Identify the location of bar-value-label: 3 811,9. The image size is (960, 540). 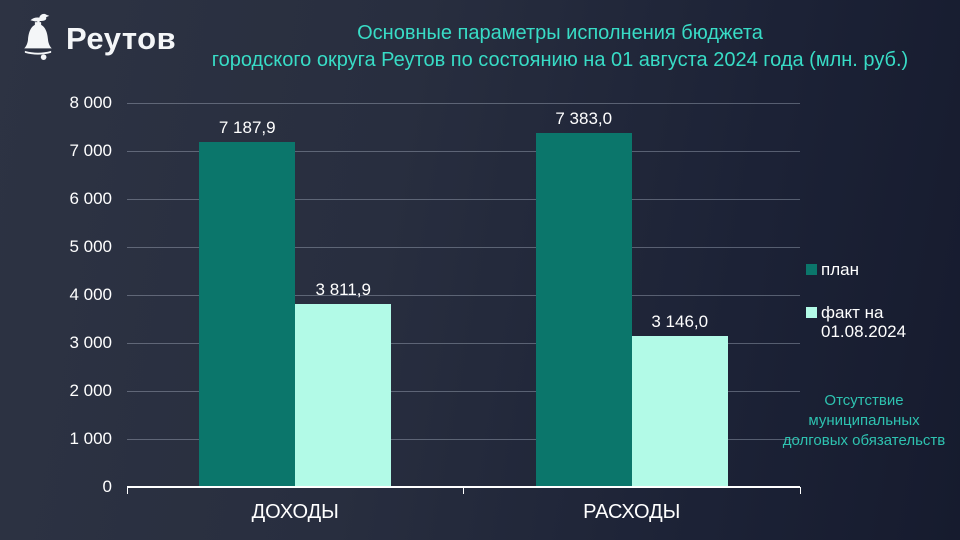
(343, 290).